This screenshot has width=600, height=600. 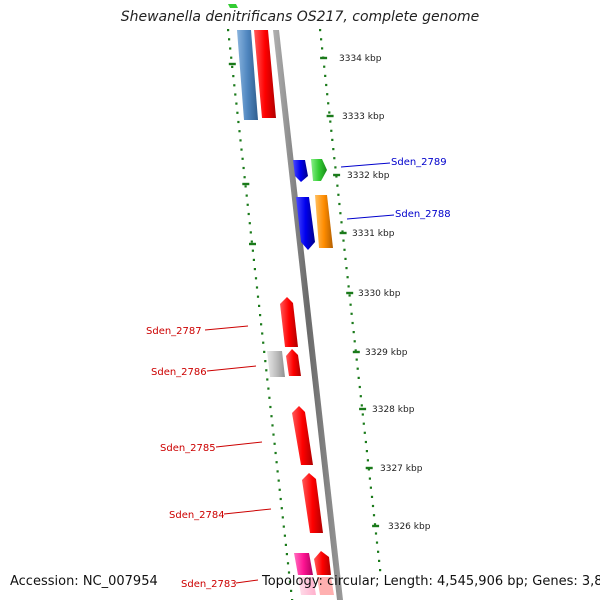 What do you see at coordinates (307, 586) in the screenshot?
I see `gene-feature-lightpink` at bounding box center [307, 586].